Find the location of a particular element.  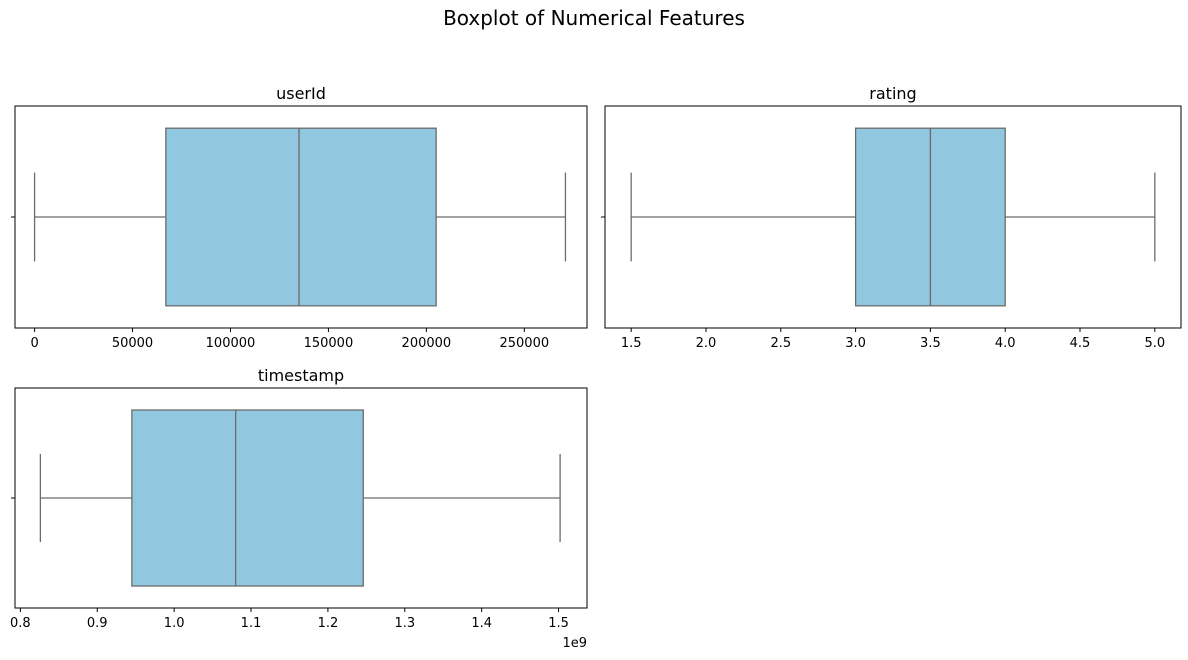

x-tick-label: 0.8 is located at coordinates (20, 623).